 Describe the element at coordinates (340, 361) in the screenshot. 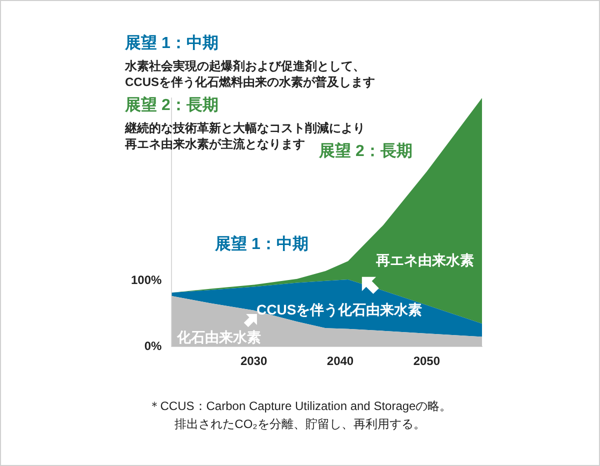

I see `x-tick-label: 2040` at that location.